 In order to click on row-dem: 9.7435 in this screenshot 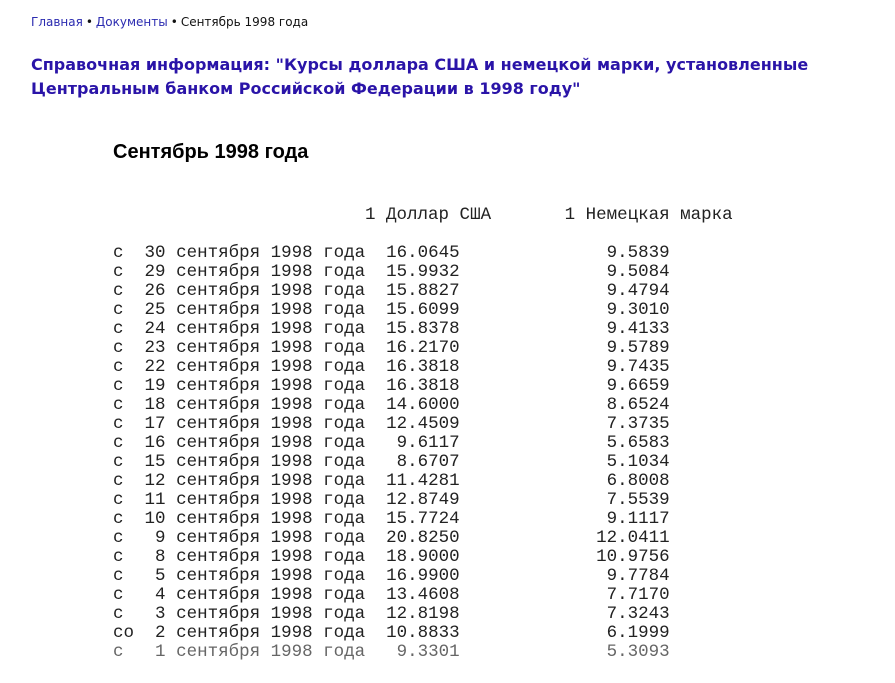, I will do `click(638, 367)`.